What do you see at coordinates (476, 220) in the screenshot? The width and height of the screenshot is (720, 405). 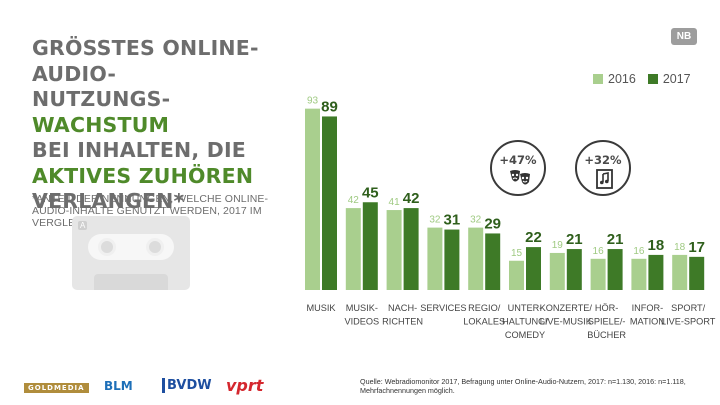 I see `value-label-2016-4: 32` at bounding box center [476, 220].